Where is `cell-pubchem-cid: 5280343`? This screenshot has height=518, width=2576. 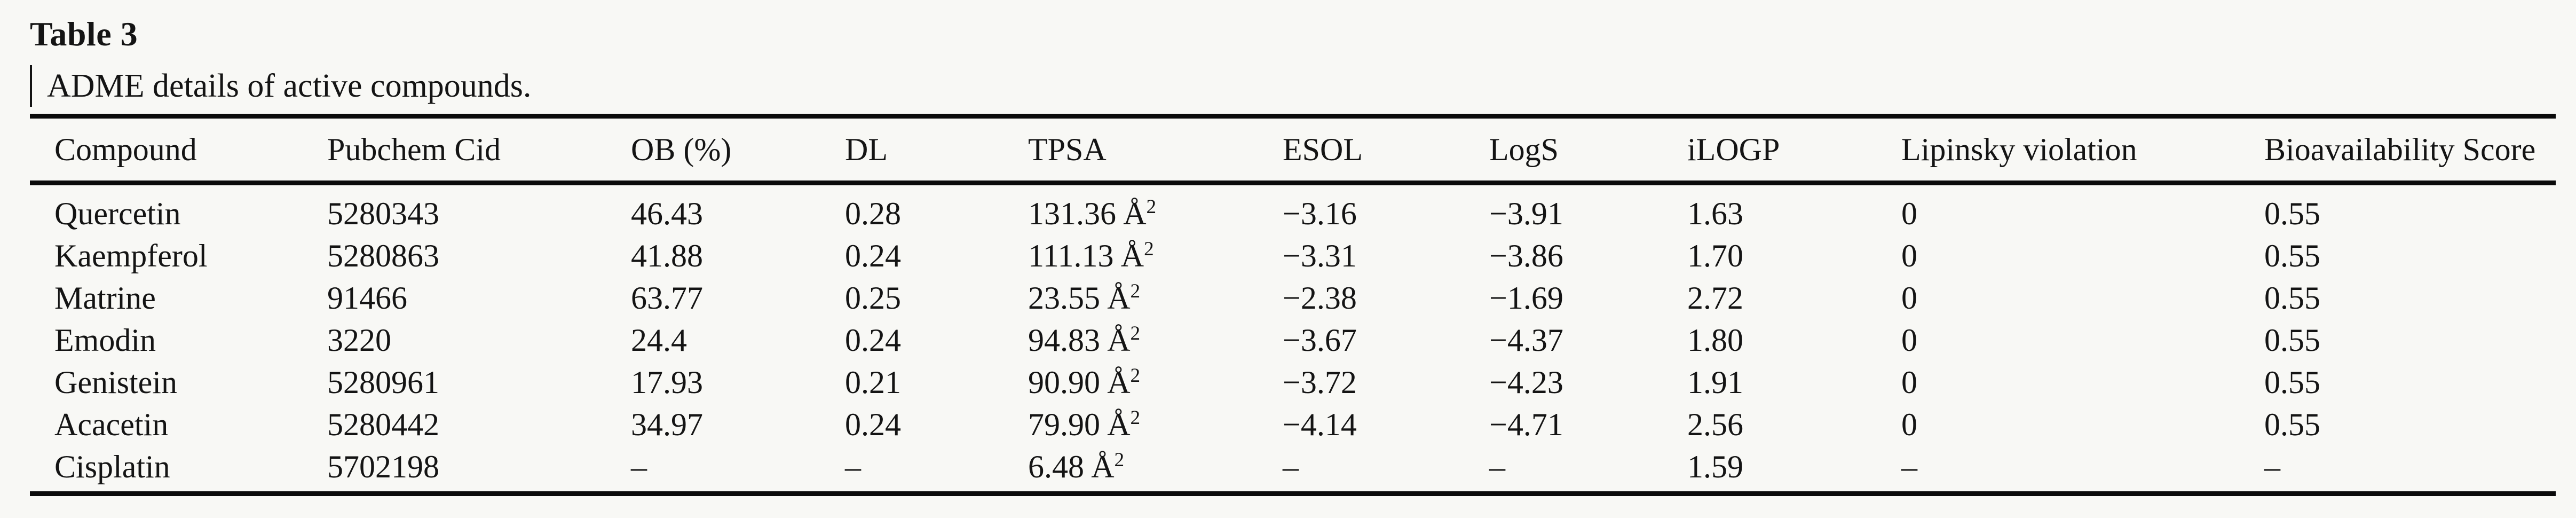
cell-pubchem-cid: 5280343 is located at coordinates (383, 213).